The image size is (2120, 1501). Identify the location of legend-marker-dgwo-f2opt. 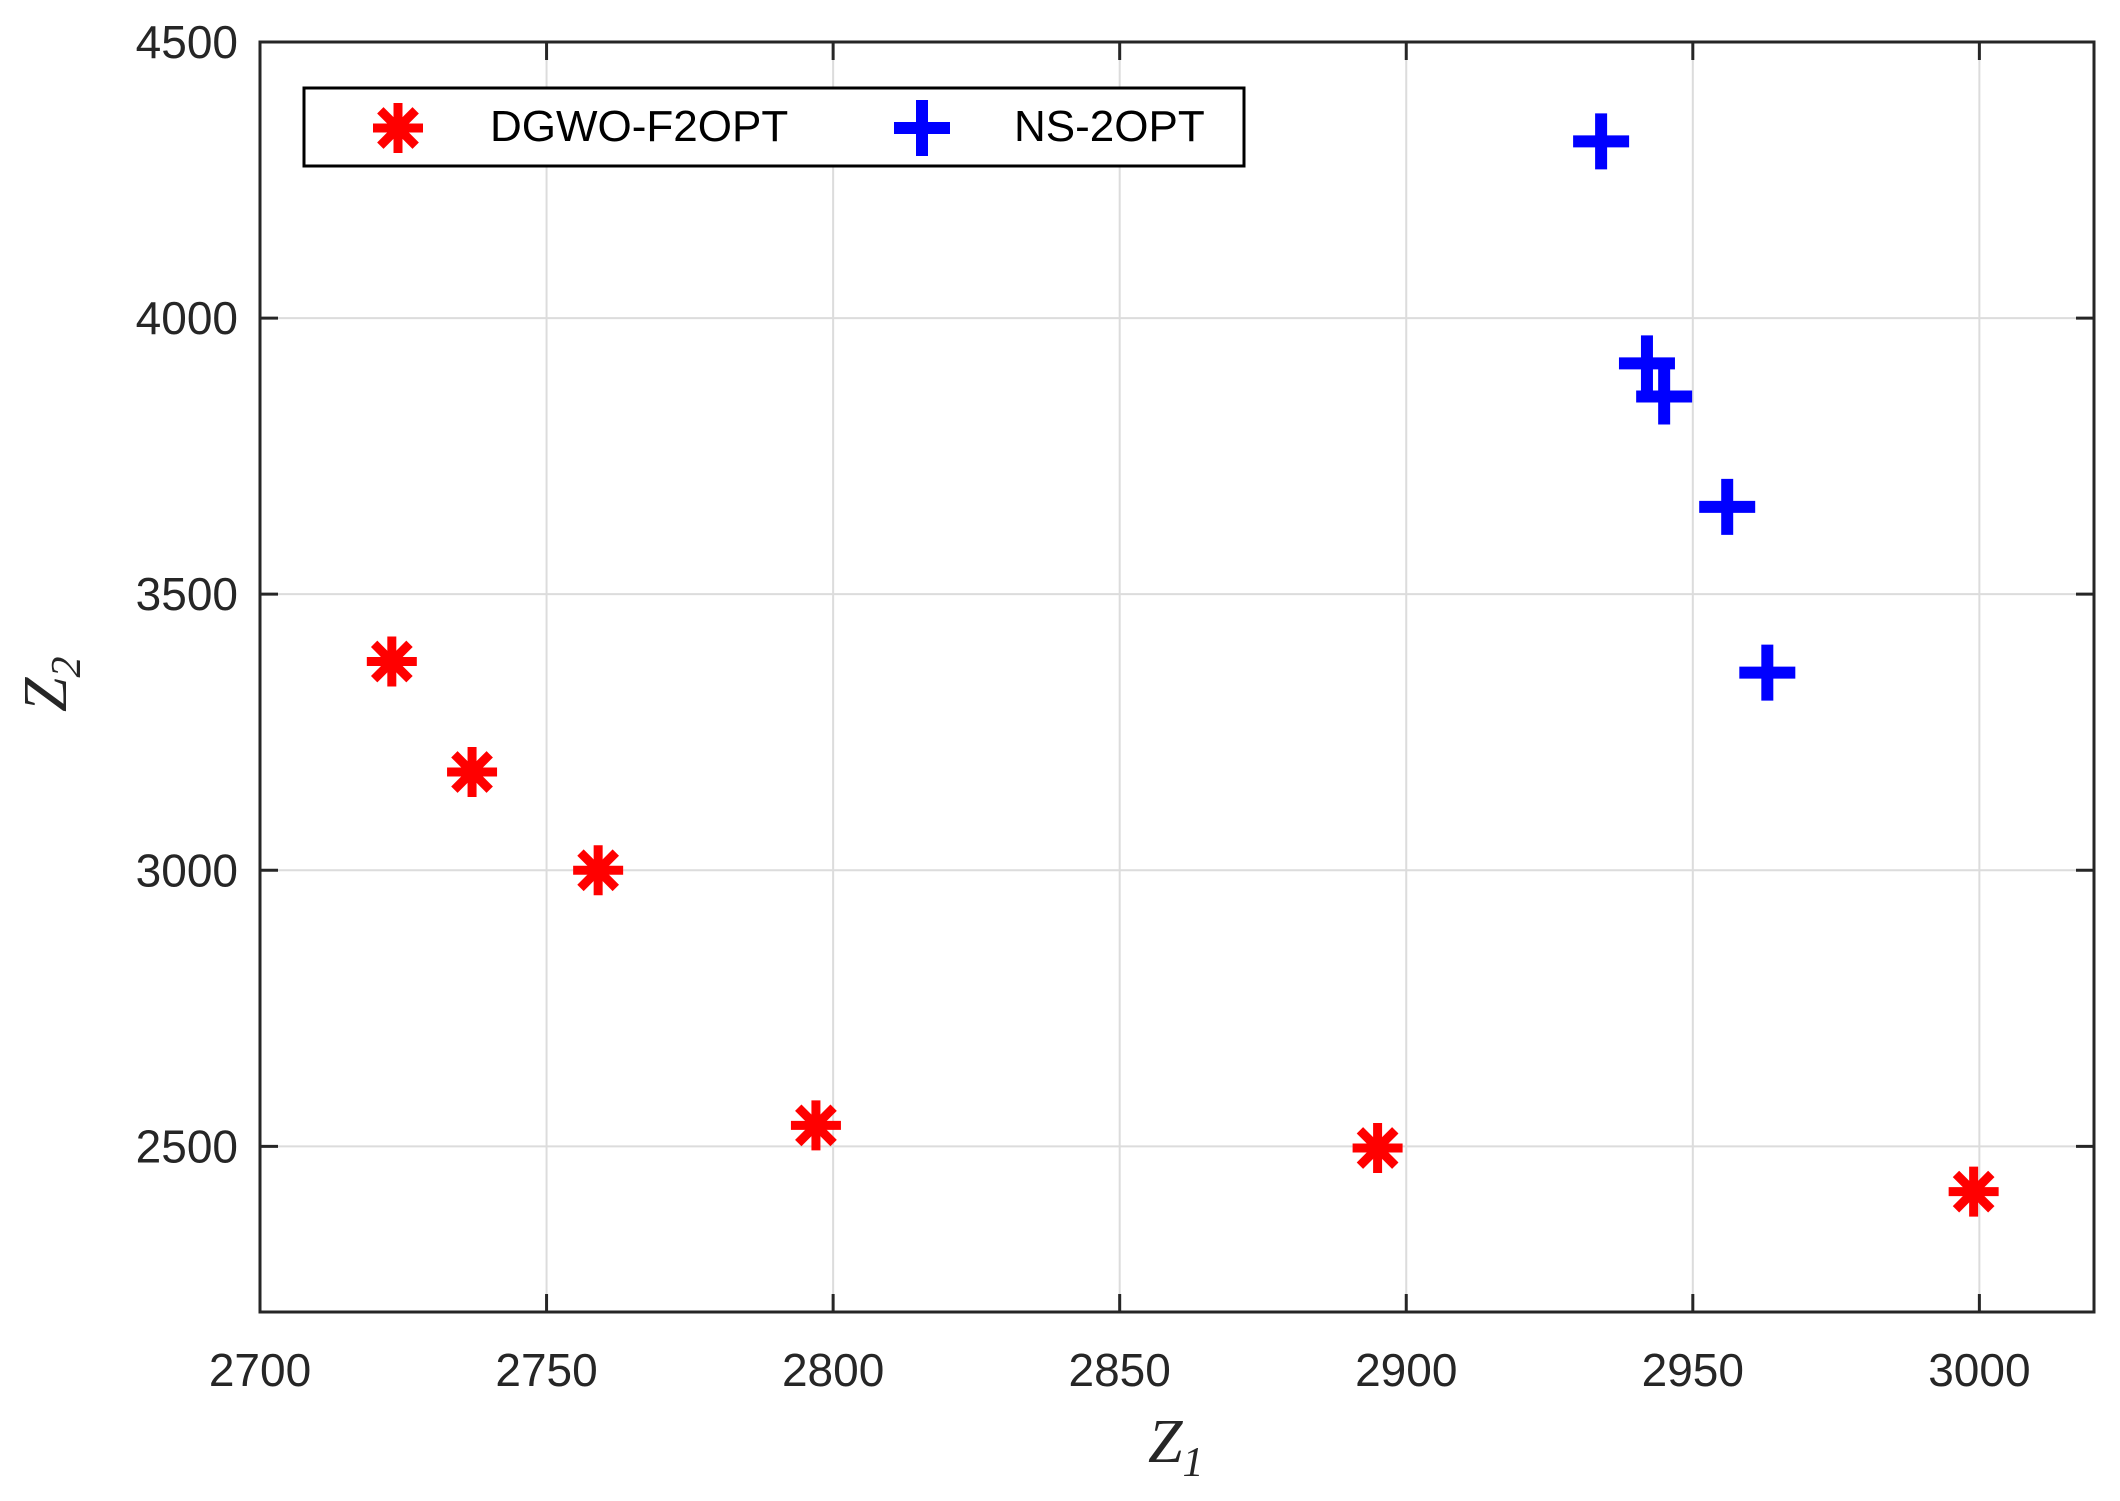
(398, 128).